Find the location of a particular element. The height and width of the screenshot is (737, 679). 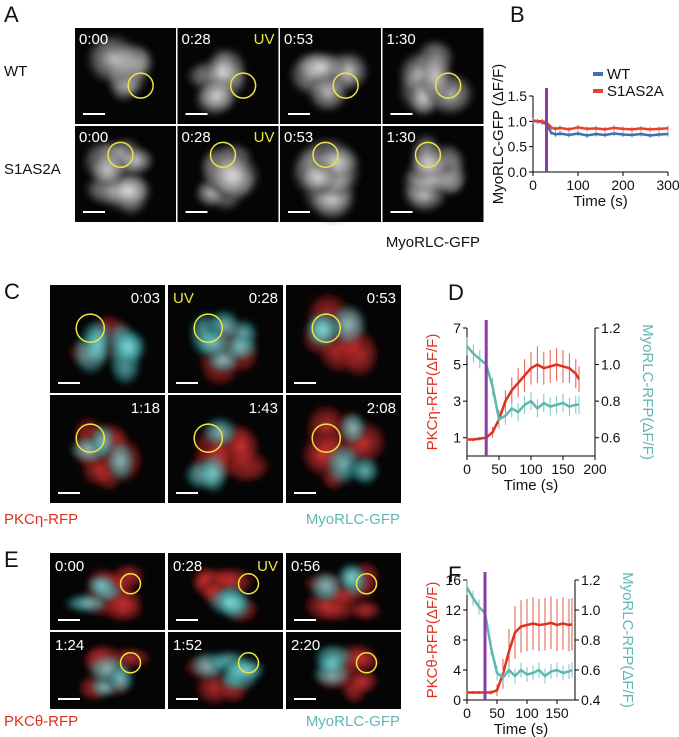

y2-tick-label: 1.0 is located at coordinates (611, 365).